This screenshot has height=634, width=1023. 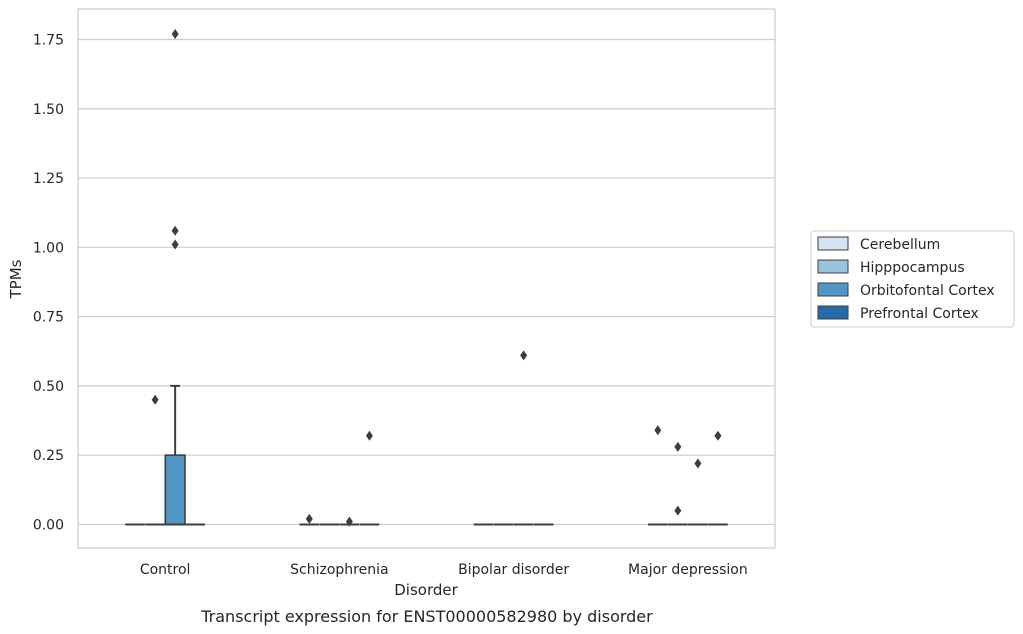 What do you see at coordinates (48, 40) in the screenshot?
I see `y-tick-label: 1.75` at bounding box center [48, 40].